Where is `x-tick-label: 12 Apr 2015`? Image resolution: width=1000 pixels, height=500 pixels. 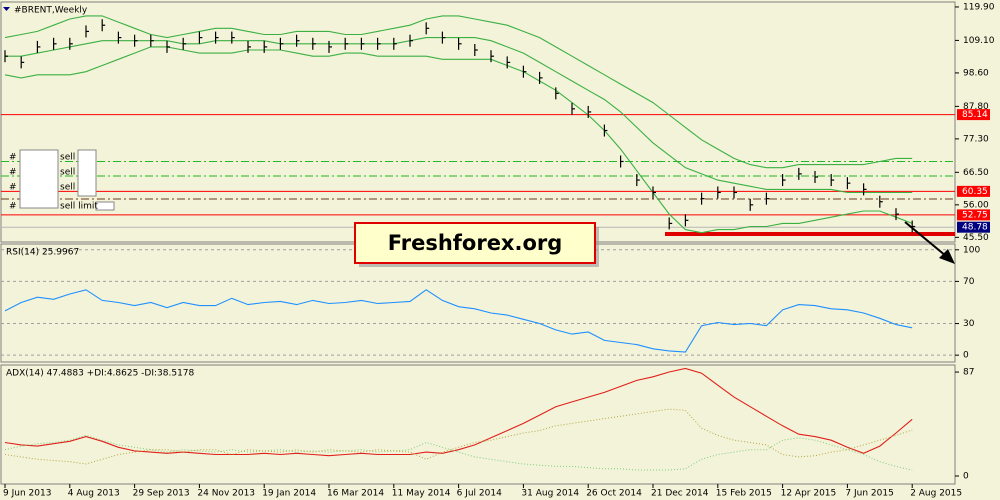 x-tick-label: 12 Apr 2015 is located at coordinates (809, 494).